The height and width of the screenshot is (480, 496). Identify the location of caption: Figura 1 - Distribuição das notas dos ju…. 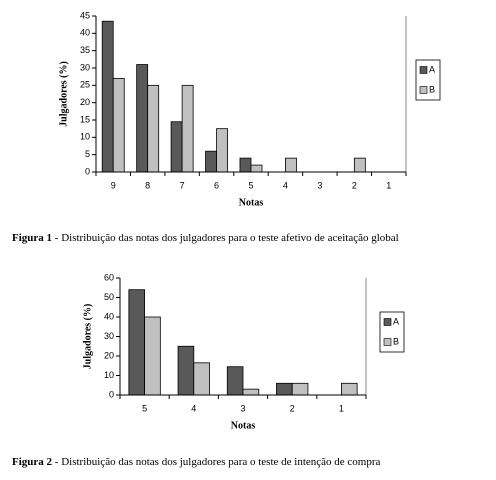
(205, 238).